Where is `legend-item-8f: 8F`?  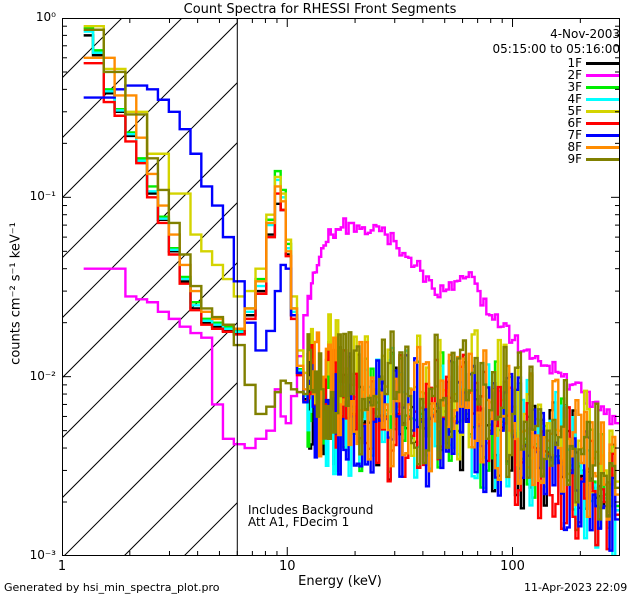
legend-item-8f: 8F is located at coordinates (570, 147).